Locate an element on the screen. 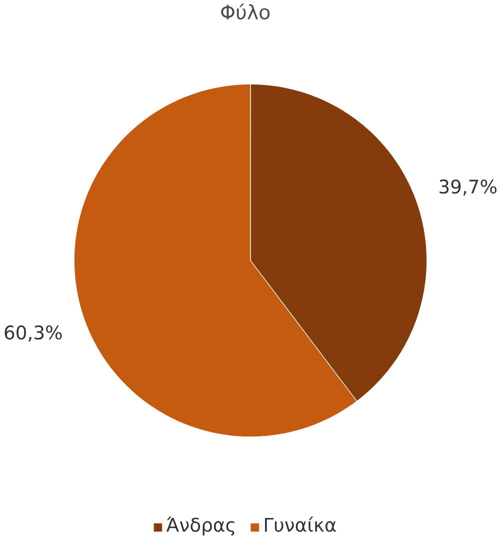 The width and height of the screenshot is (501, 539). data-label: 39,7% is located at coordinates (468, 188).